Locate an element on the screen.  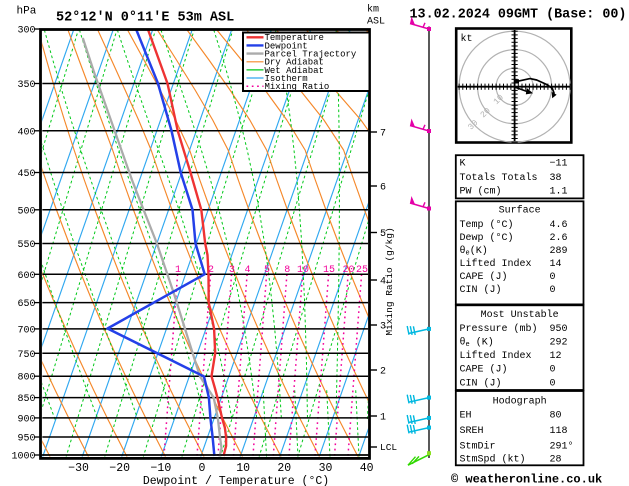
svg-text: EH is located at coordinates (466, 415).